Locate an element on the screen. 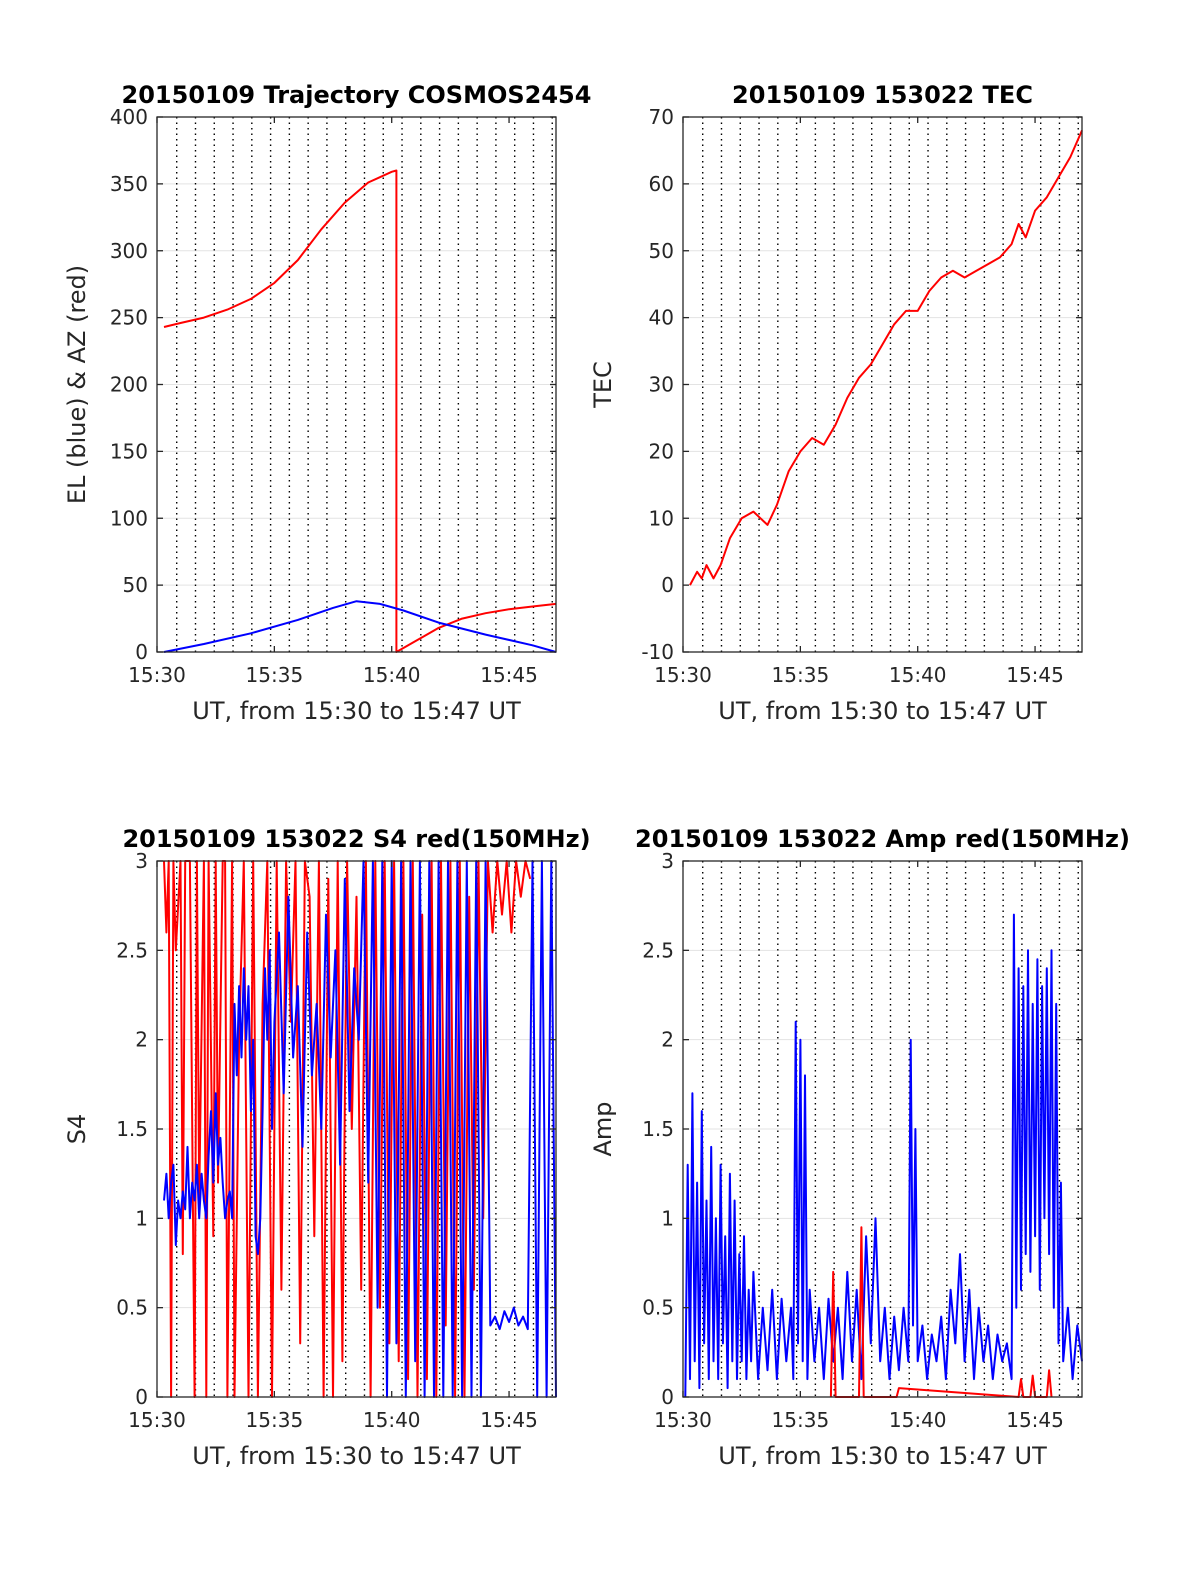 The width and height of the screenshot is (1200, 1575). y-axis-label: EL (blue) & AZ (red) is located at coordinates (77, 384).